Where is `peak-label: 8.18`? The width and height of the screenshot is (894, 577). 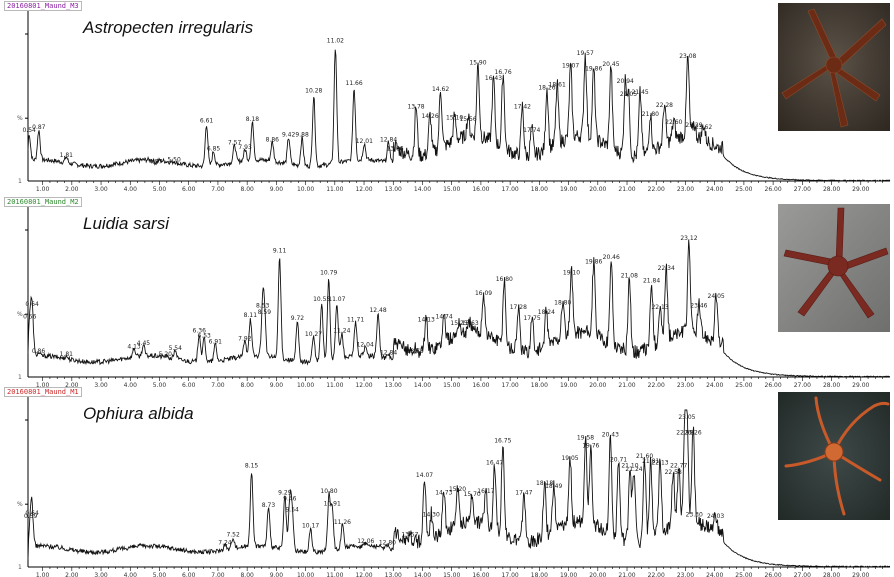
peak-label: 8.18 is located at coordinates (253, 119).